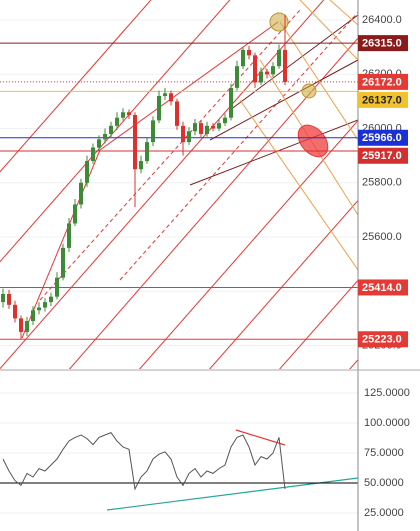 This screenshot has width=420, height=531. I want to click on price-label: 26172.0, so click(382, 82).